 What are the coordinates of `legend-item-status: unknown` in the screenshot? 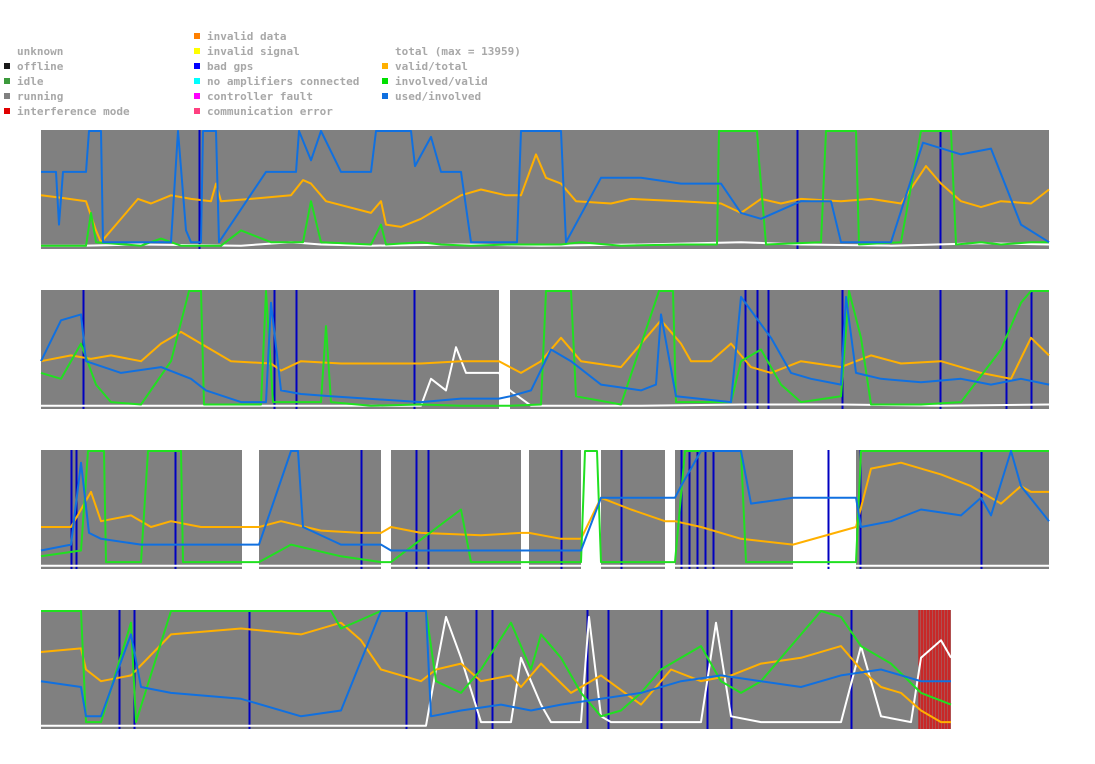 It's located at (34, 51).